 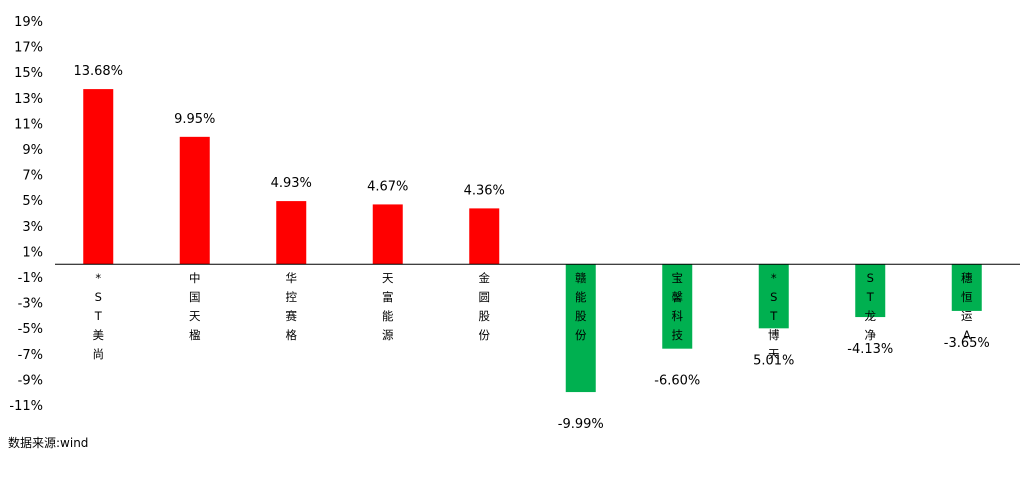 I want to click on category-label: 天富能源, so click(x=388, y=306).